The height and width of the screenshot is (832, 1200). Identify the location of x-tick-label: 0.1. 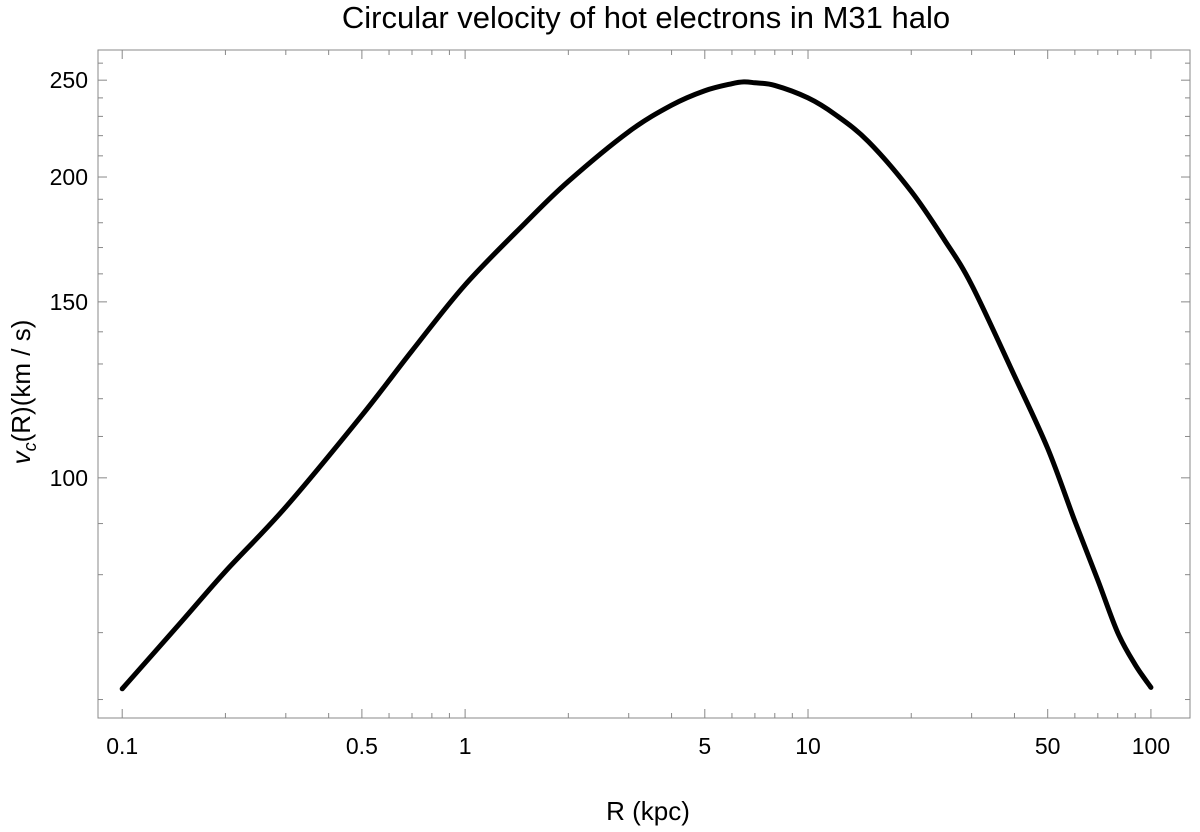
(122, 746).